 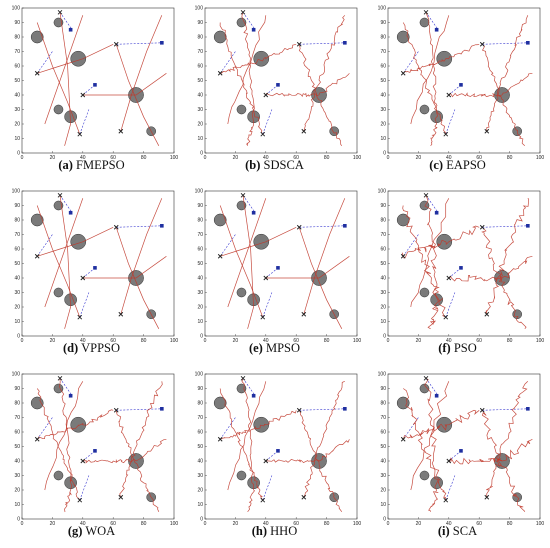 What do you see at coordinates (253, 165) in the screenshot?
I see `panel-letter: (b)` at bounding box center [253, 165].